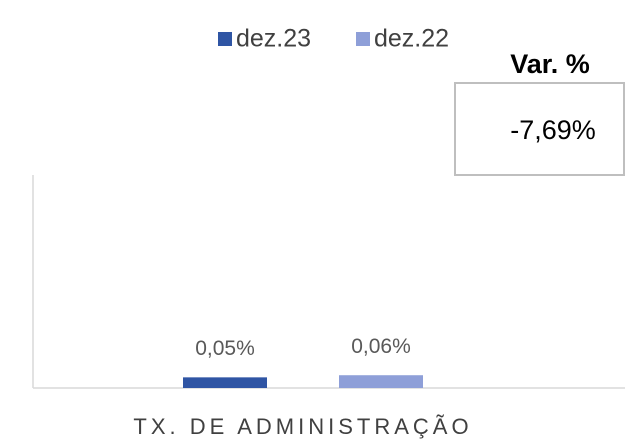 Image resolution: width=625 pixels, height=445 pixels. Describe the element at coordinates (273, 39) in the screenshot. I see `legend-label: dez.23` at that location.